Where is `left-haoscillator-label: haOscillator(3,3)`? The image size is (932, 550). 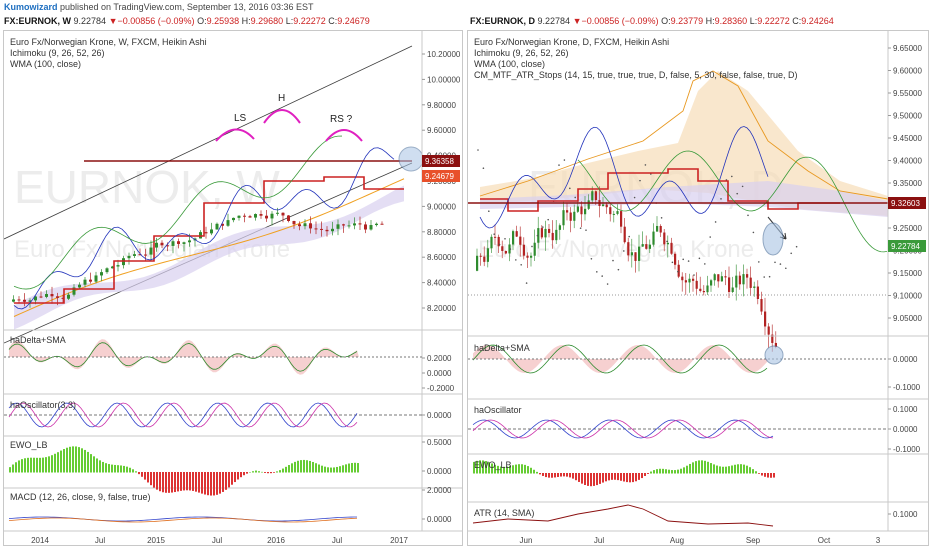
left-haoscillator-label: haOscillator(3,3) is located at coordinates (43, 405).